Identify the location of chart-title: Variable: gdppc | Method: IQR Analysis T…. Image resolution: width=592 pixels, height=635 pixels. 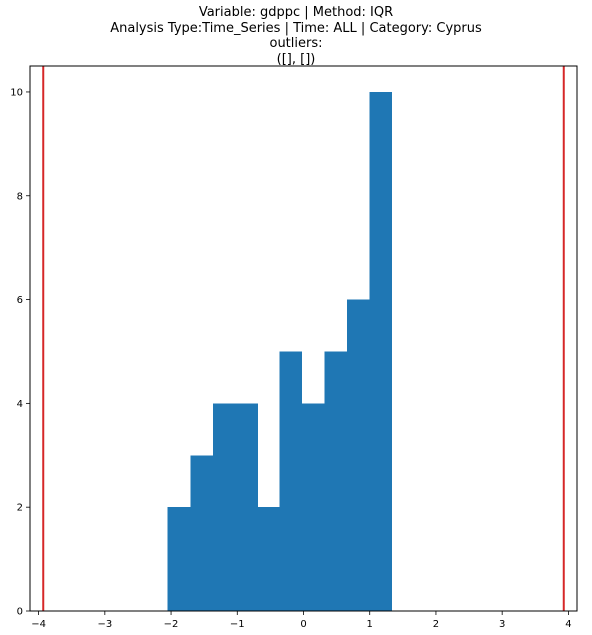
(296, 36).